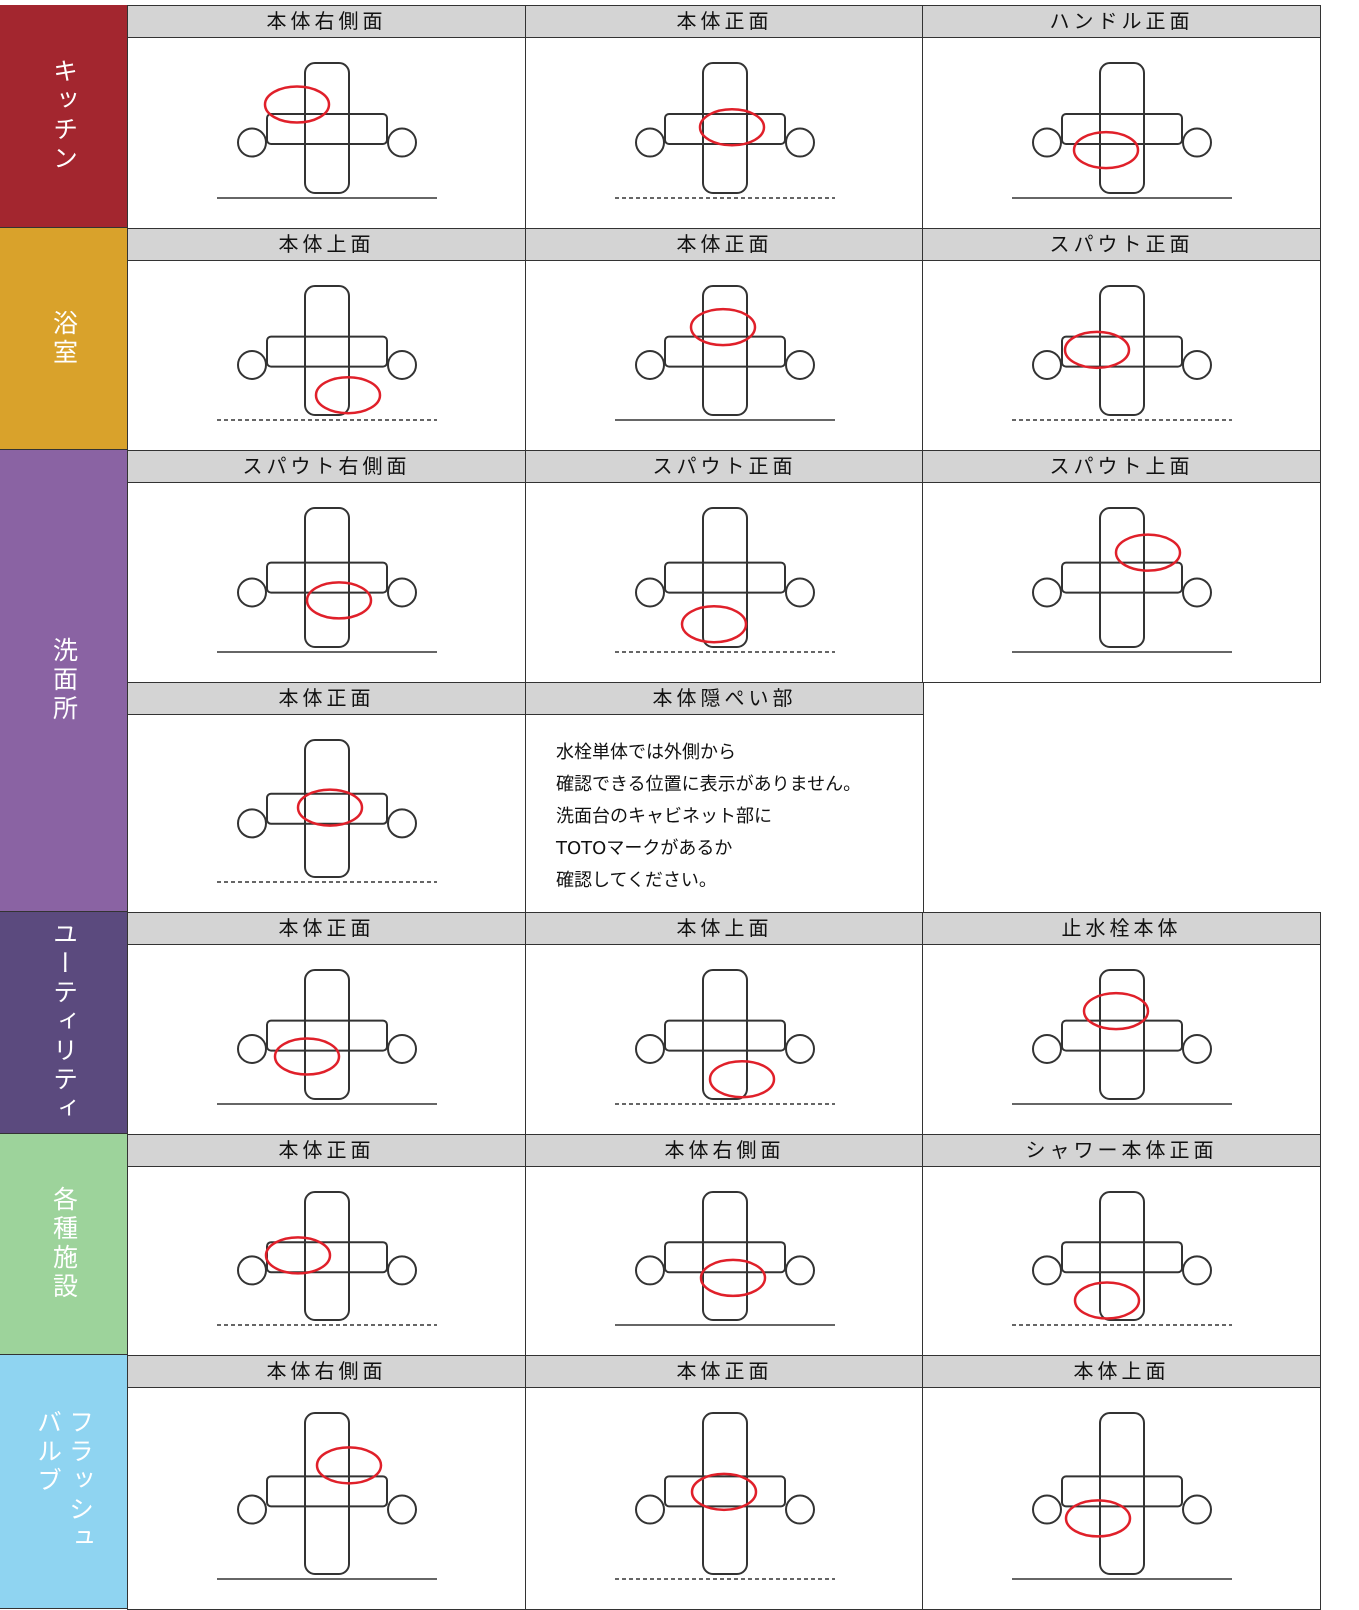 The image size is (1359, 1610). Describe the element at coordinates (636, 880) in the screenshot. I see `note-line: 確認してください。` at that location.